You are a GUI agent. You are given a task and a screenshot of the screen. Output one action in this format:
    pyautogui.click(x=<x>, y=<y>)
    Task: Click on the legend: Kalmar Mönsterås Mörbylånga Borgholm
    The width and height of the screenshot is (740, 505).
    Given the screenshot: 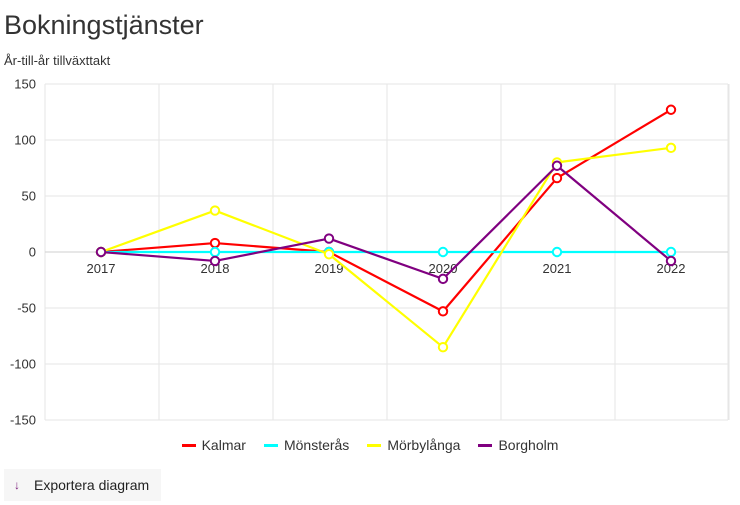 What is the action you would take?
    pyautogui.click(x=370, y=445)
    